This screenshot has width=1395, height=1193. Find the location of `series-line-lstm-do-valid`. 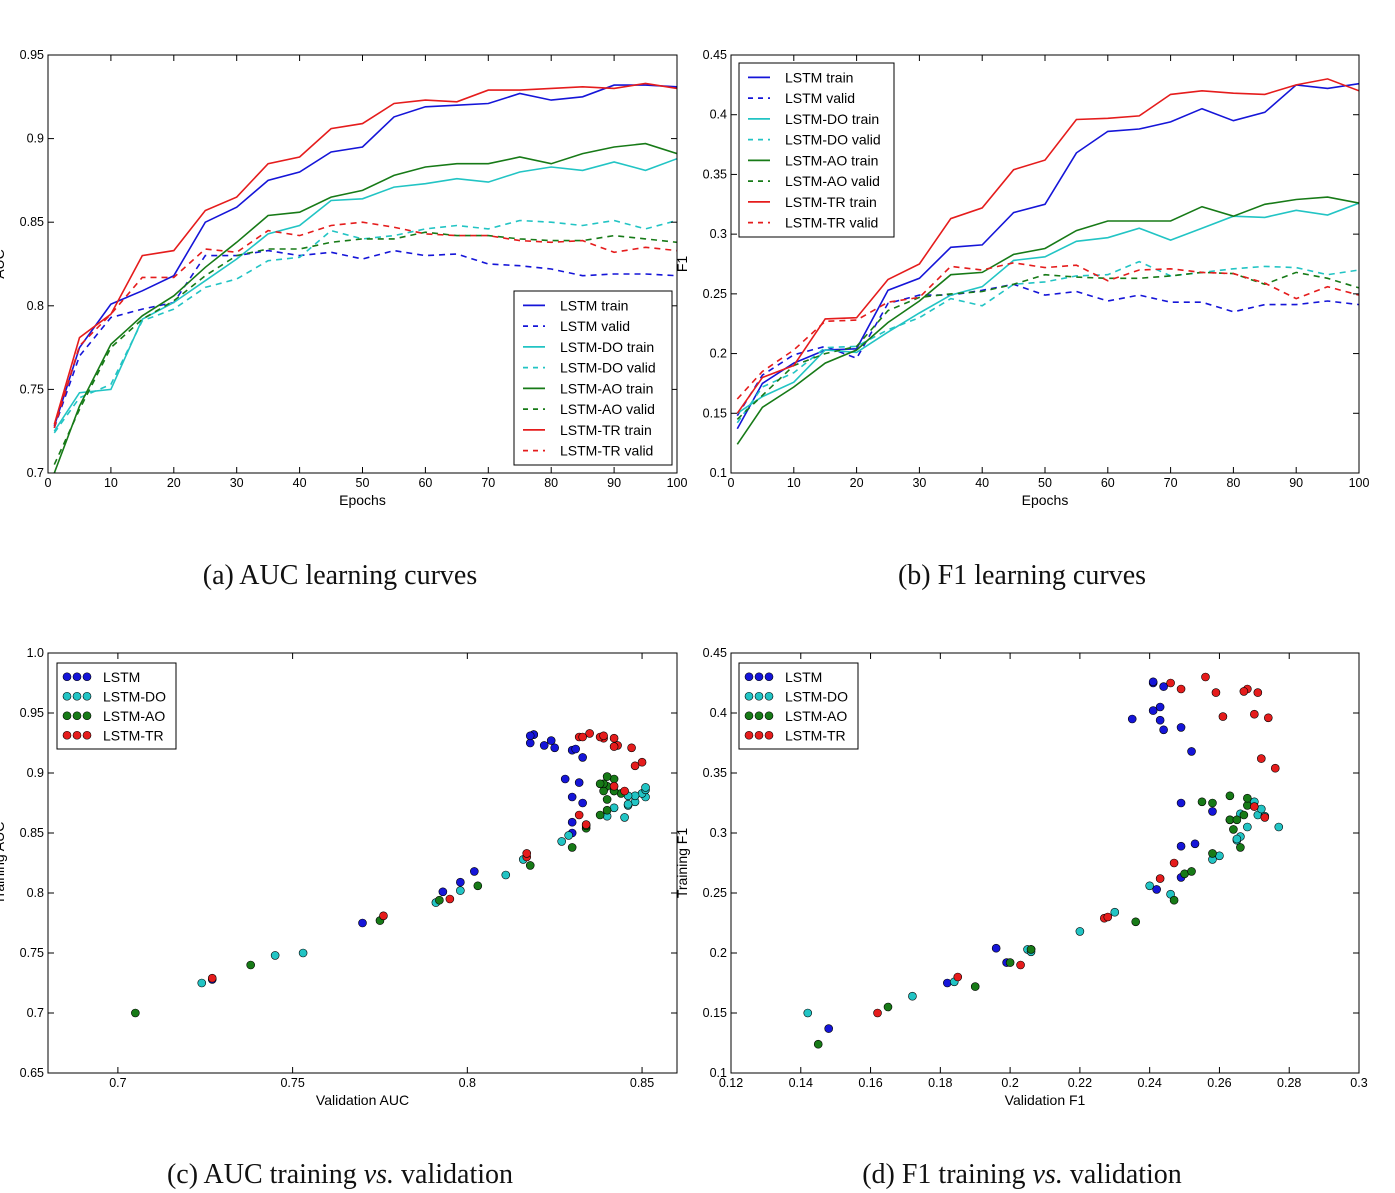

series-line-lstm-do-valid is located at coordinates (1047, 342).